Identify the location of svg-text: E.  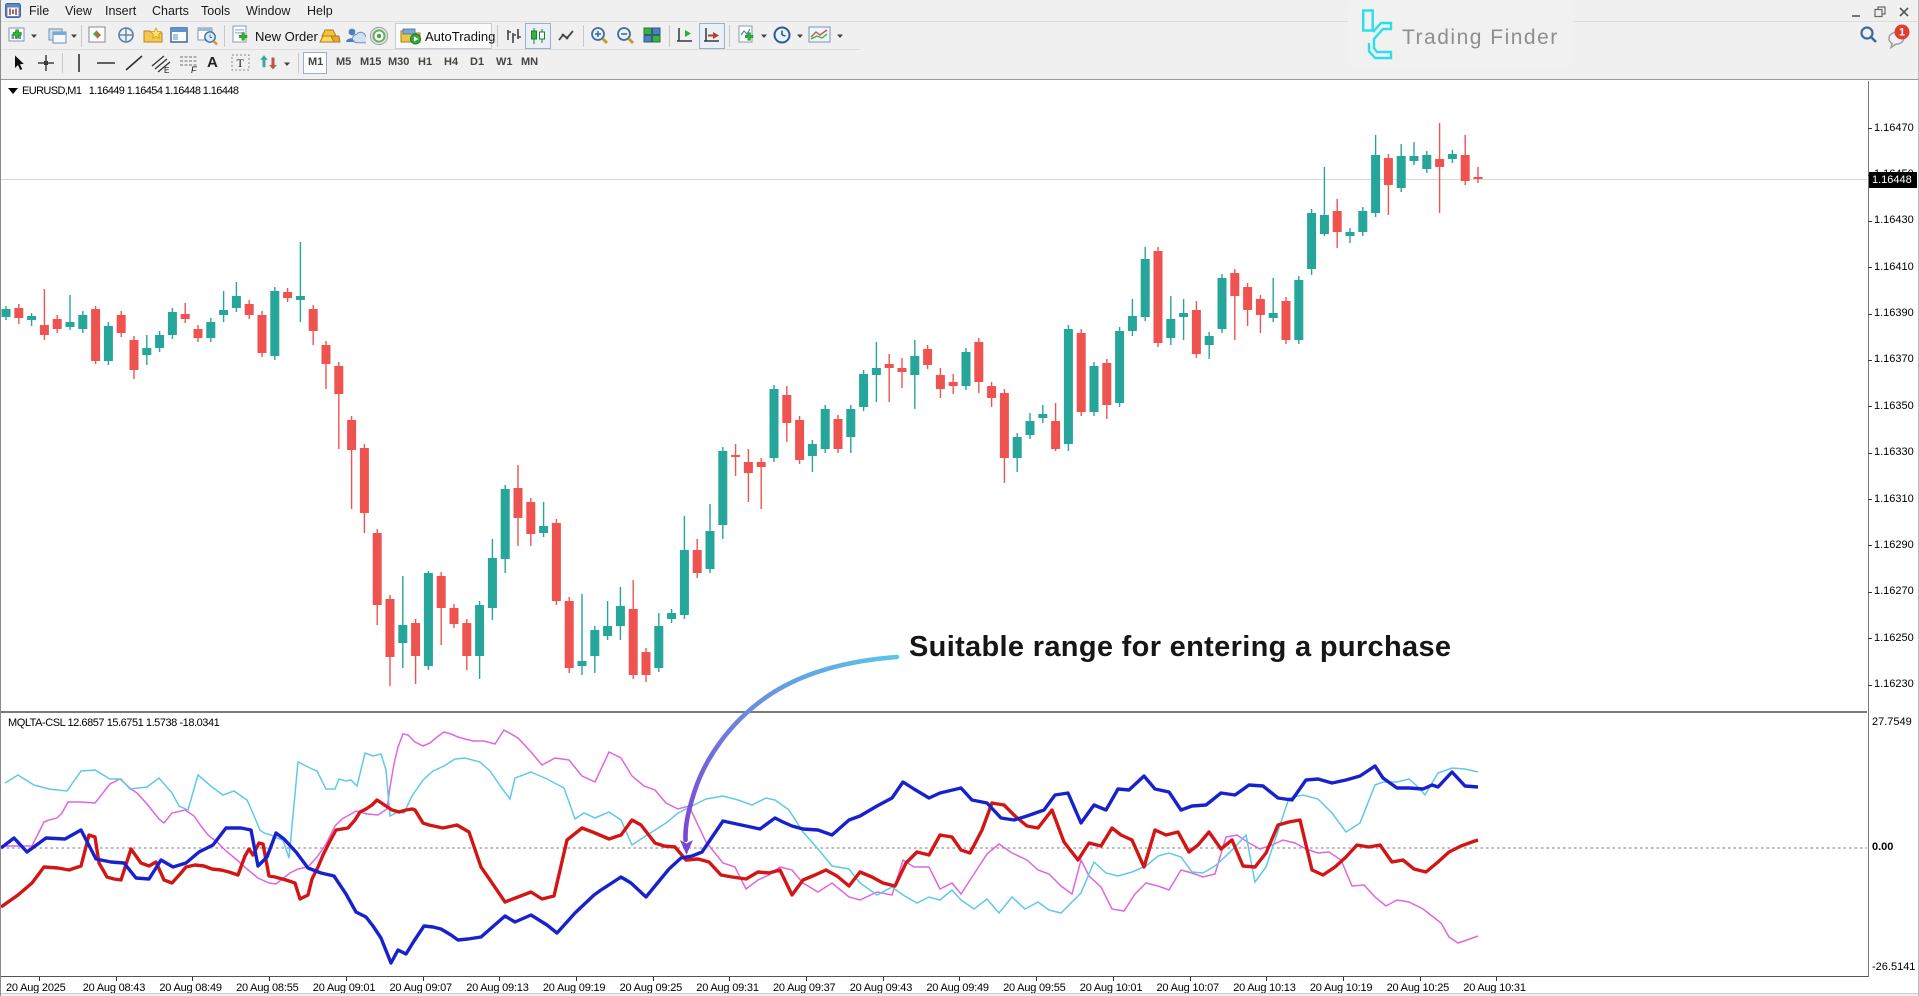
(166, 70).